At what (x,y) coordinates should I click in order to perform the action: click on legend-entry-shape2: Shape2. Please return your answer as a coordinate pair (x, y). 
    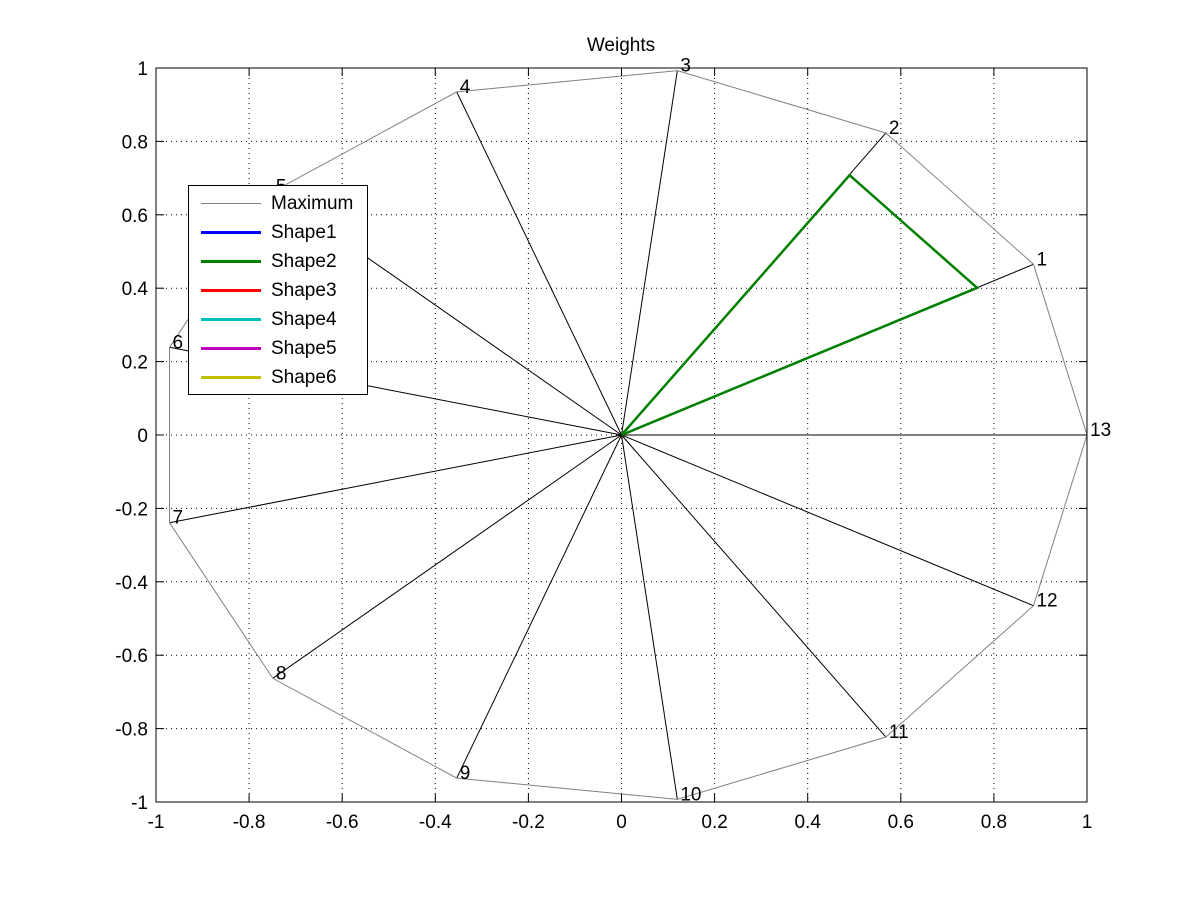
    Looking at the image, I should click on (278, 261).